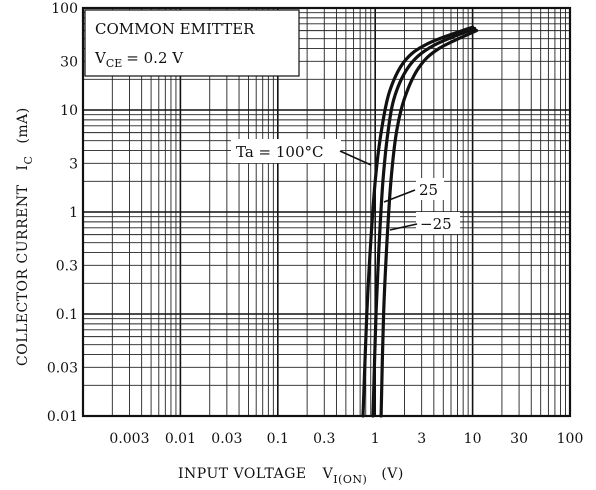 Image resolution: width=596 pixels, height=490 pixels. Describe the element at coordinates (23, 125) in the screenshot. I see `y-axis-unit: (mA)` at that location.